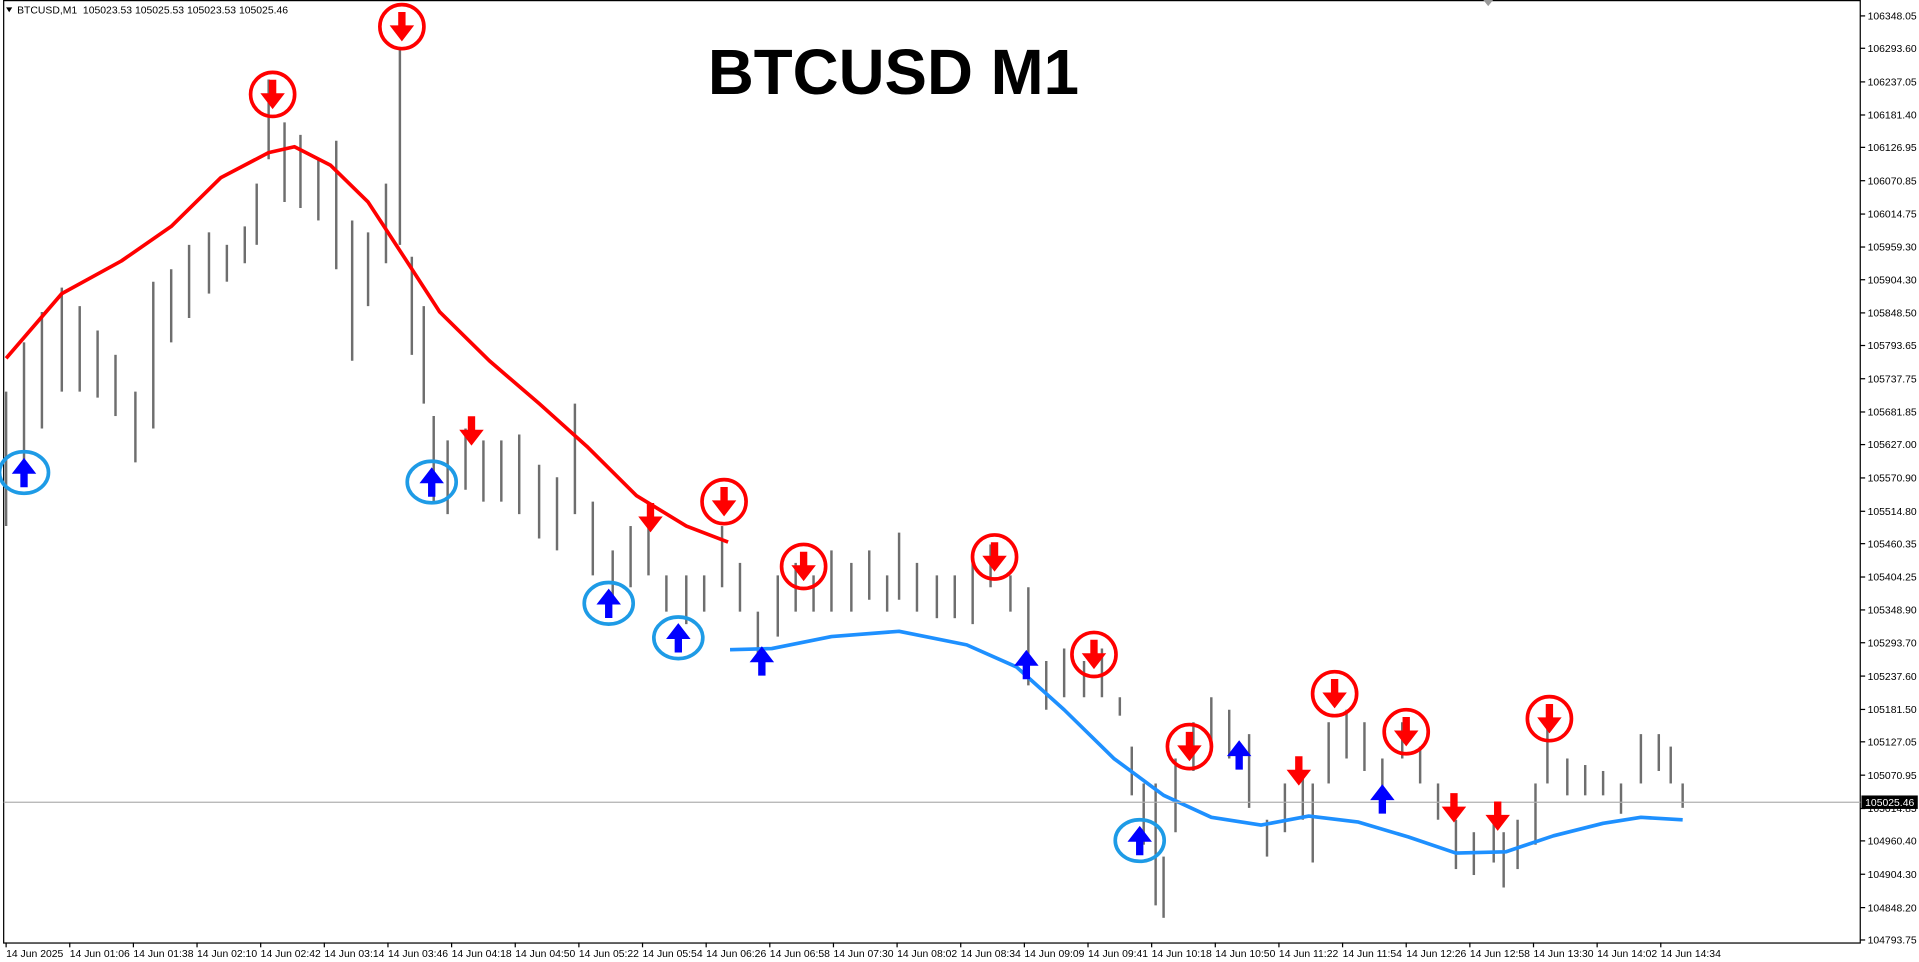 The height and width of the screenshot is (962, 1919). Describe the element at coordinates (1892, 677) in the screenshot. I see `y-tick-label: 105237.60` at that location.